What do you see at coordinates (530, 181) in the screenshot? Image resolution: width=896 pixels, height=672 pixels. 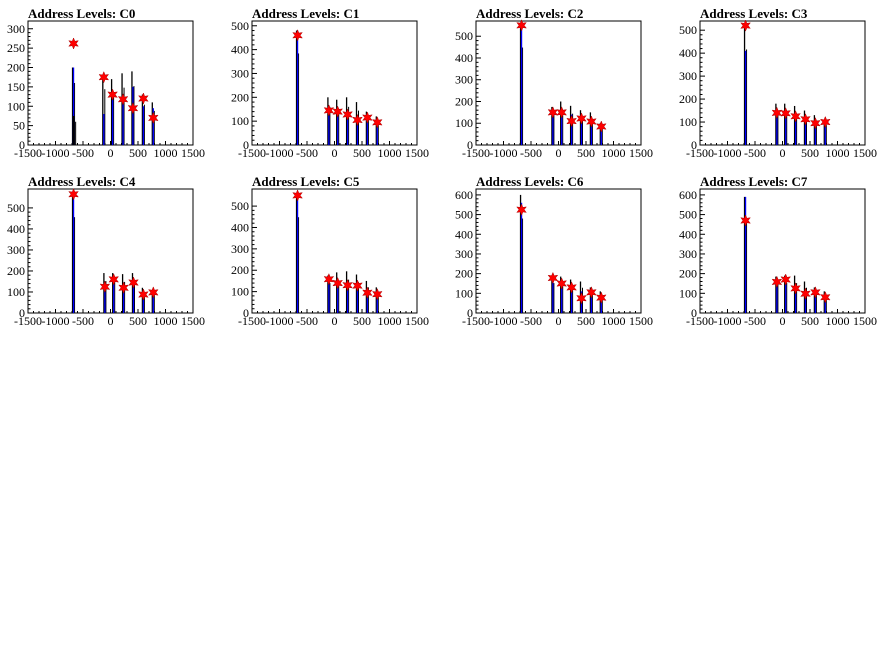 I see `panel-title: Address Levels: C6` at bounding box center [530, 181].